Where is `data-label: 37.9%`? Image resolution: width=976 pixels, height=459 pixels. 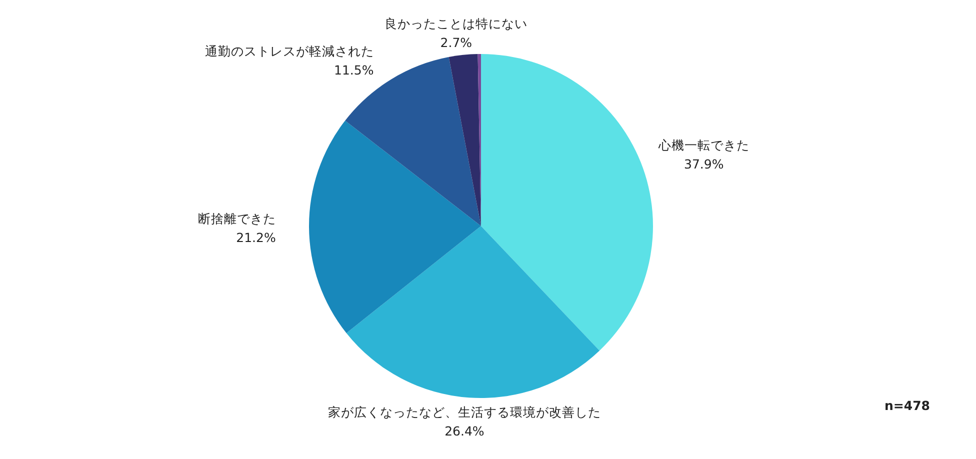
data-label: 37.9% is located at coordinates (704, 164).